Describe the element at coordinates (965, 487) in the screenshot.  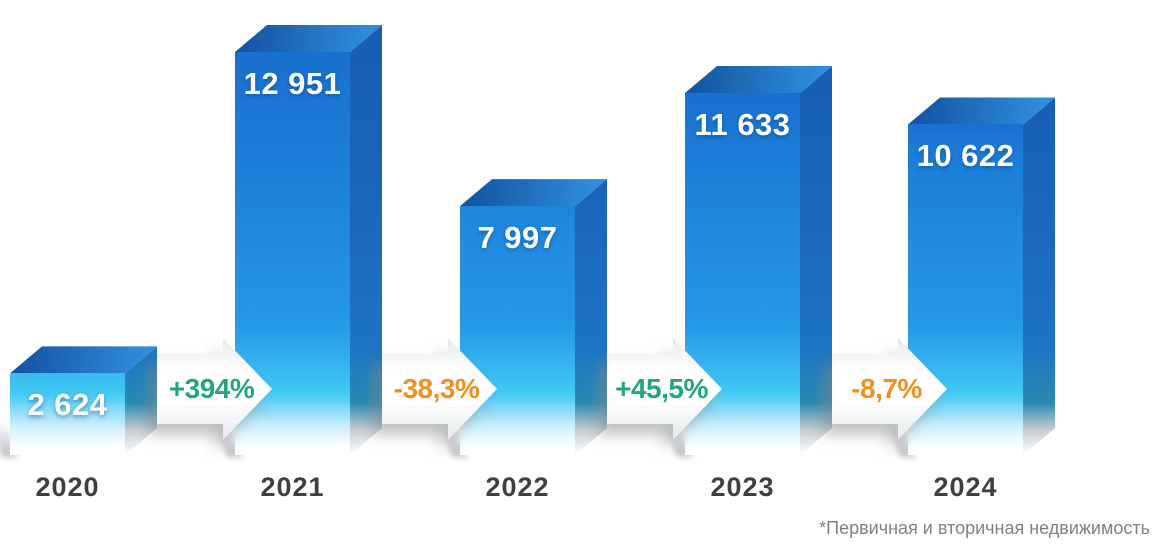
I see `x-axis-label-2024: 2024` at that location.